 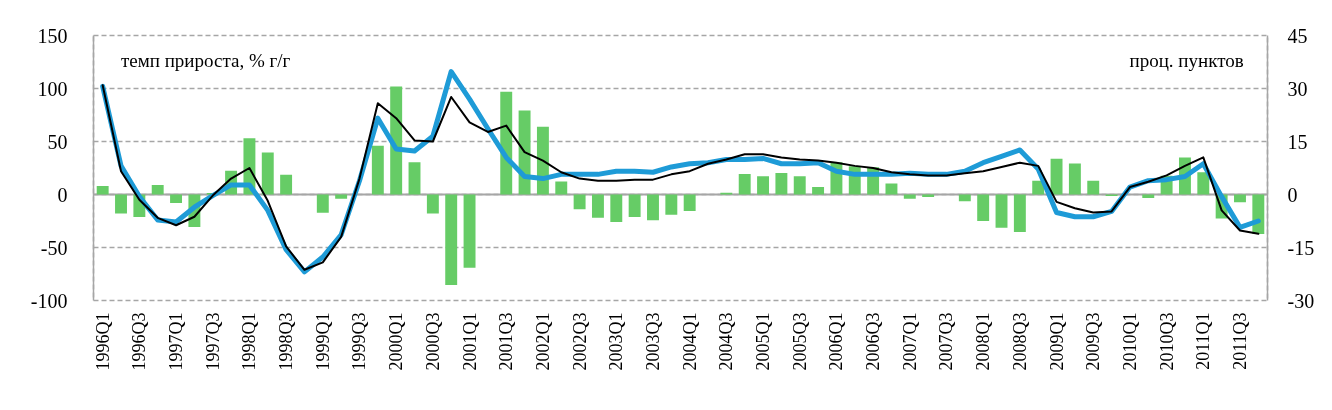 What do you see at coordinates (1166, 341) in the screenshot?
I see `x-tick-label: 2010Q3` at bounding box center [1166, 341].